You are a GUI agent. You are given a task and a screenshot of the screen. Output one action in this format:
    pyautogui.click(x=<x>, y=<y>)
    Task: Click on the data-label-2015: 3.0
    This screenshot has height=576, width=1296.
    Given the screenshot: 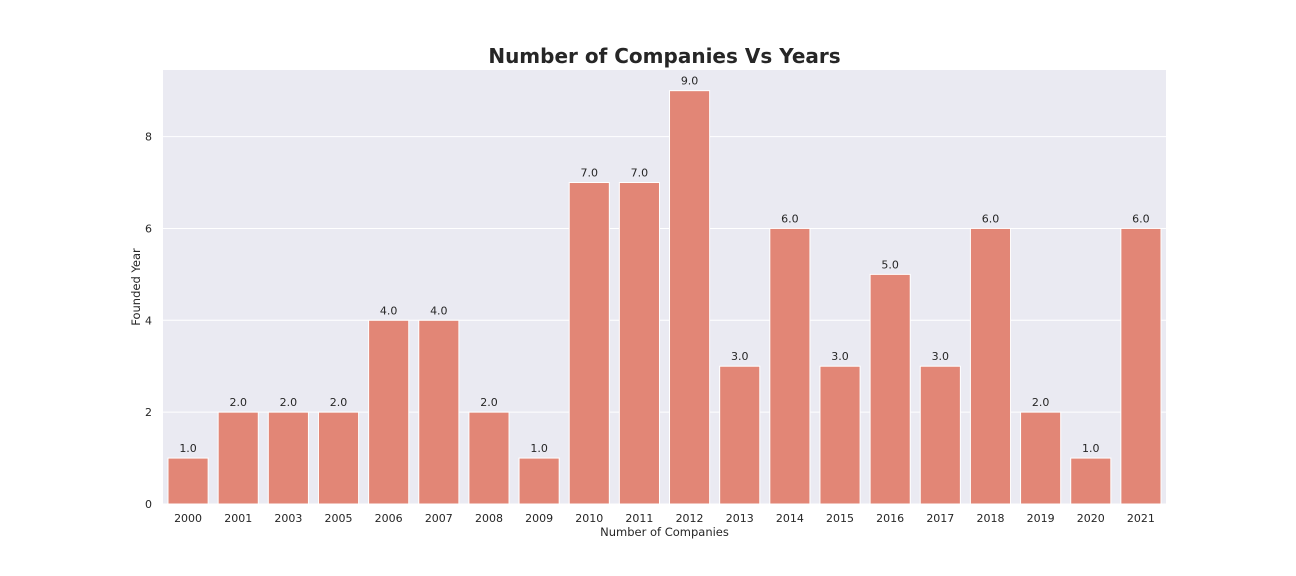 What is the action you would take?
    pyautogui.click(x=840, y=356)
    